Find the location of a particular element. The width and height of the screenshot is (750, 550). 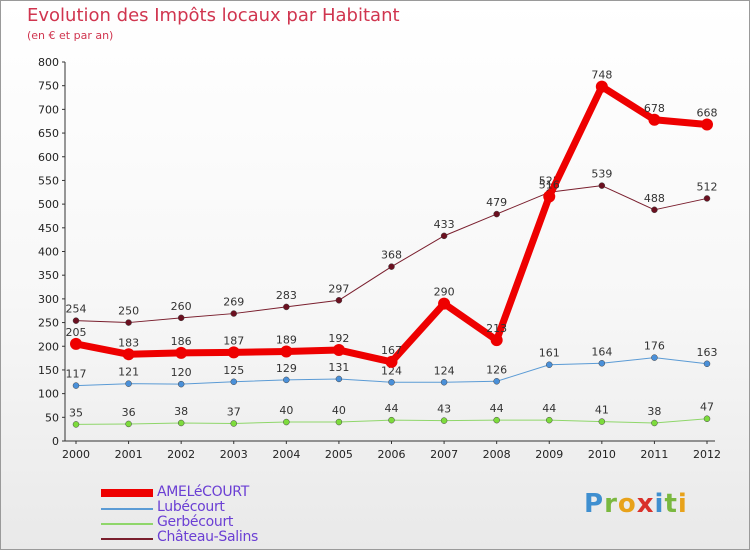

data-label-gerb-court: 38 is located at coordinates (181, 411).